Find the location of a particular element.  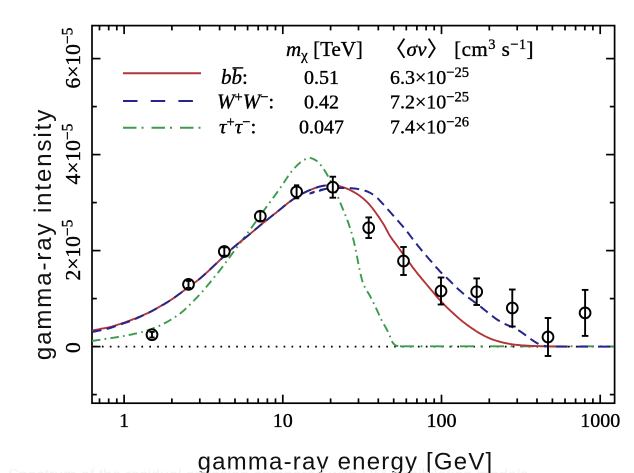

svg-text: bb̅: is located at coordinates (234, 77).